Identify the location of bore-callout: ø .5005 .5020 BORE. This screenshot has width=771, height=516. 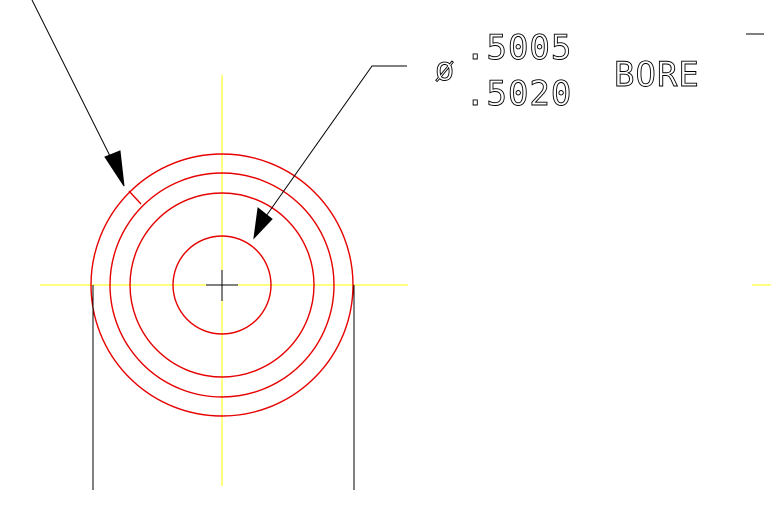
(599, 71).